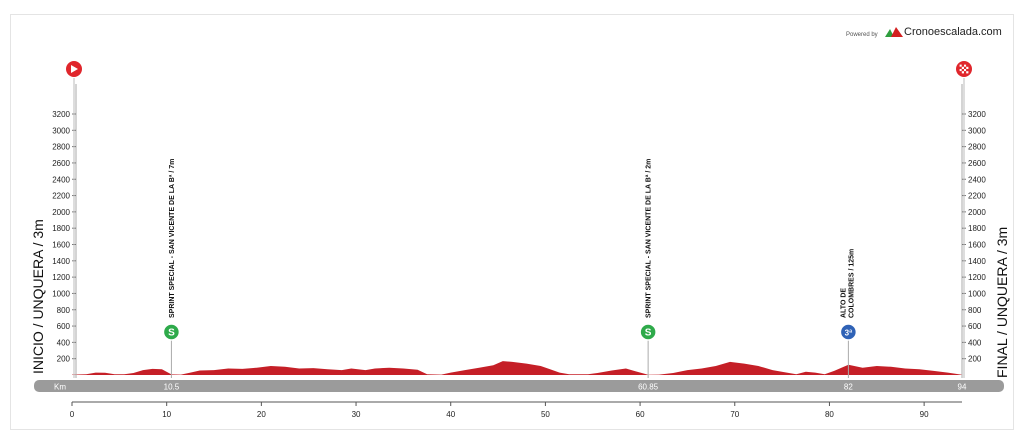 This screenshot has width=1024, height=438. Describe the element at coordinates (565, 387) in the screenshot. I see `km-bar-values: 10.5 60.85 82 94` at that location.